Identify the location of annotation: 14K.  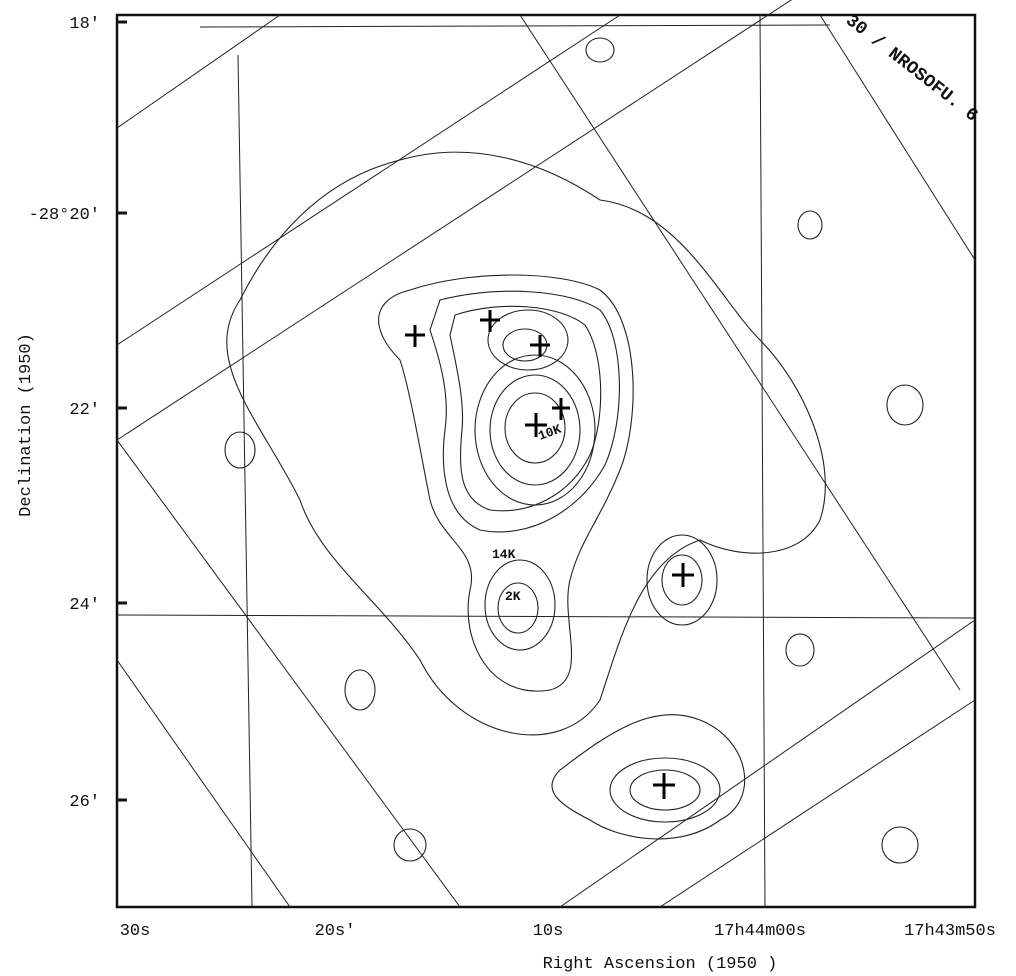
(504, 554).